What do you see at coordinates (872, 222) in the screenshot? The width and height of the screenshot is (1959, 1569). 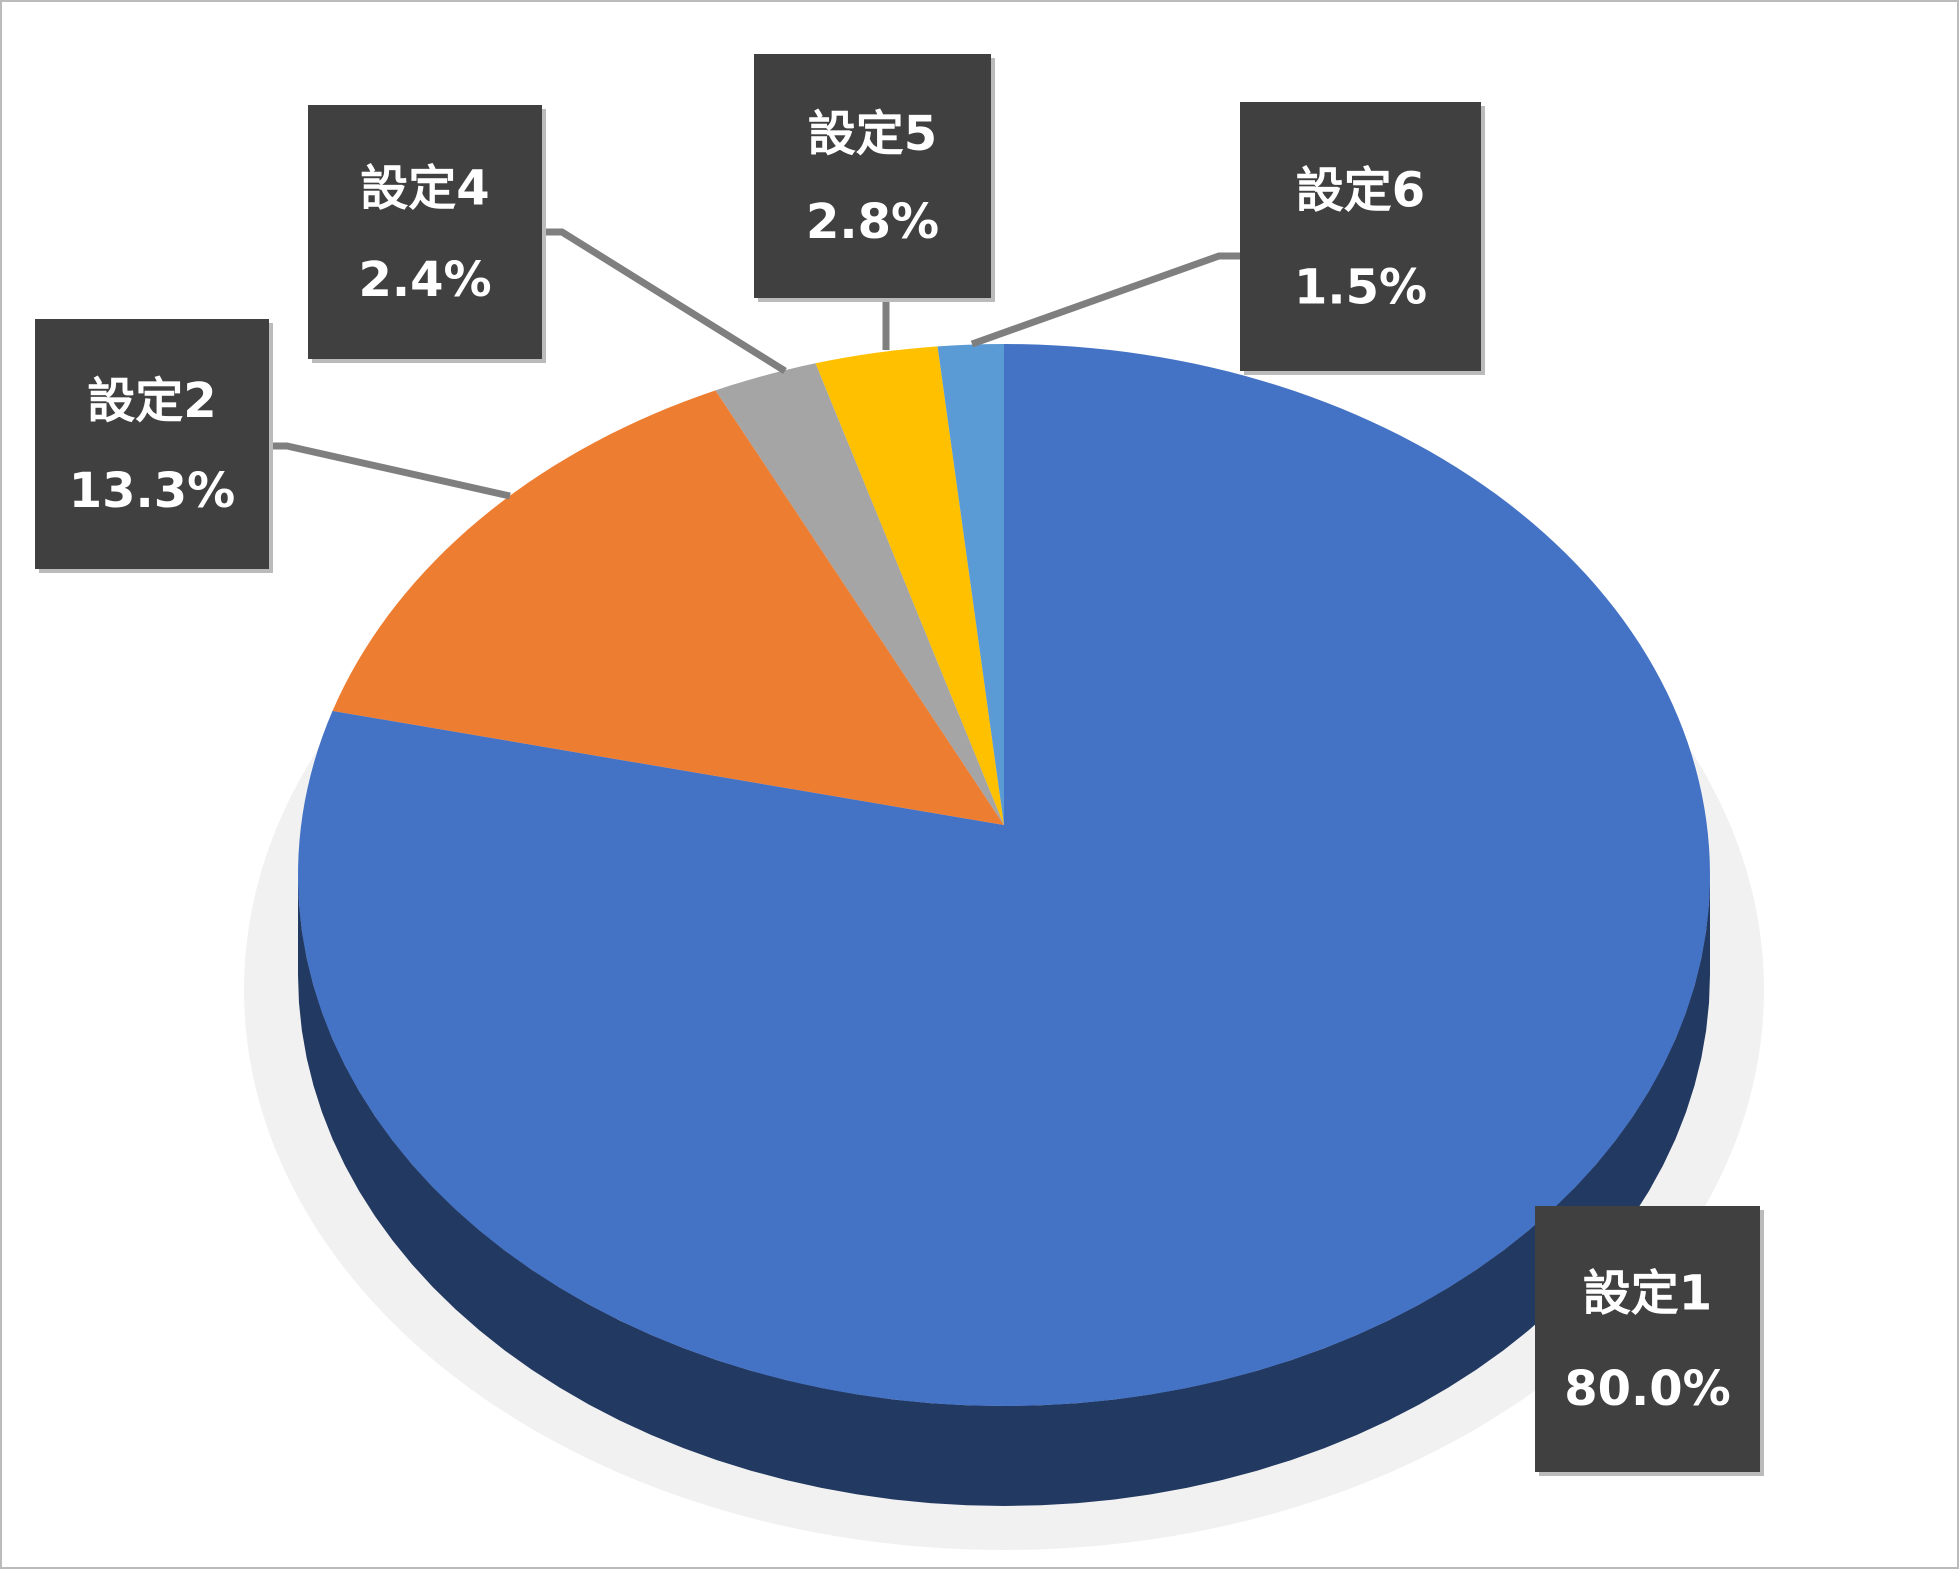 I see `label-value: 2.8%` at bounding box center [872, 222].